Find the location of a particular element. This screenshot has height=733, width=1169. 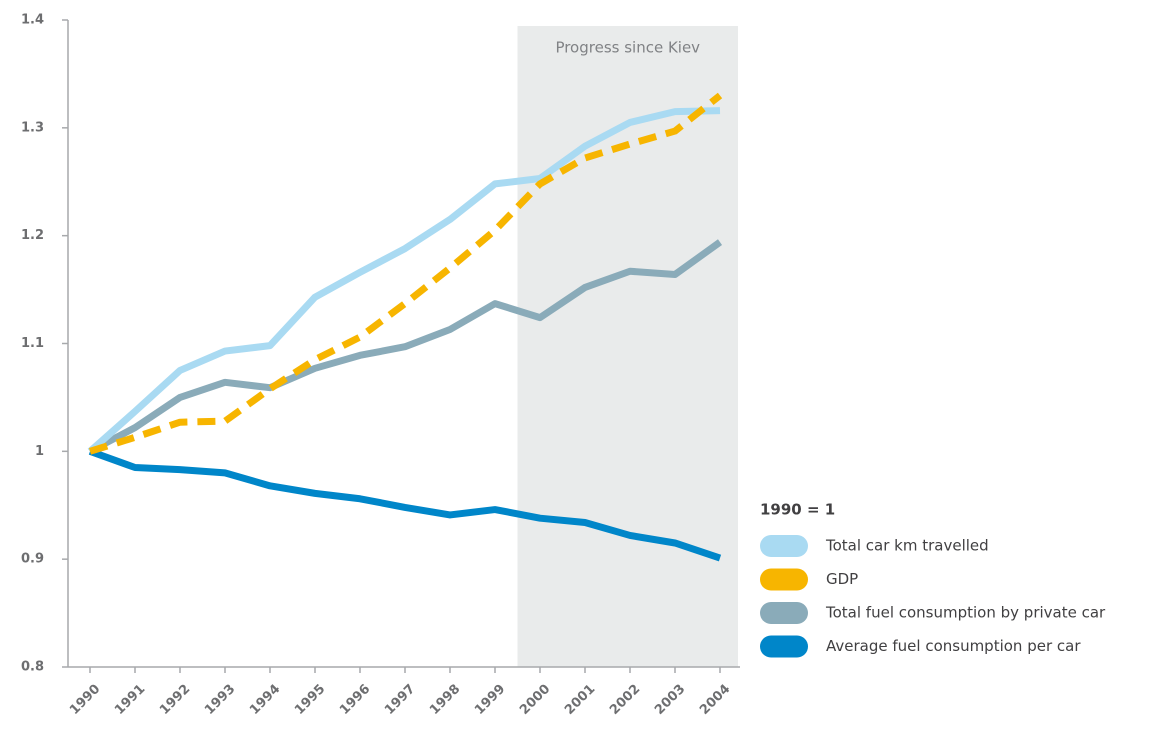

legend-label: GDP is located at coordinates (842, 579).